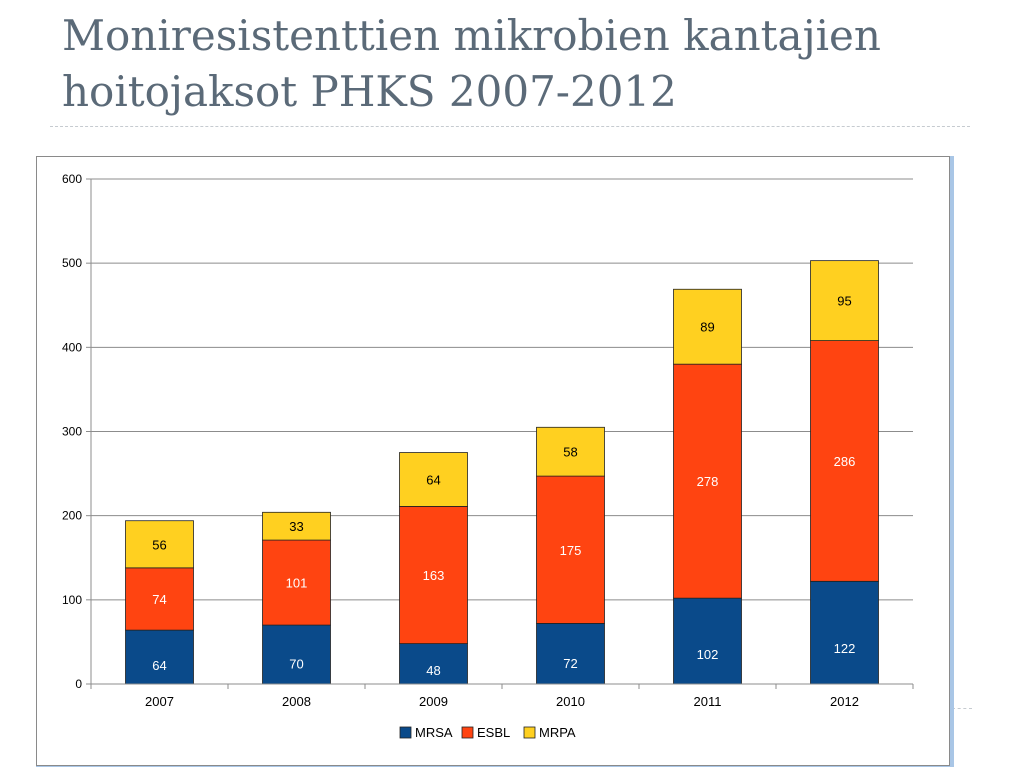 The image size is (1023, 770). Describe the element at coordinates (570, 701) in the screenshot. I see `x-tick-label: 2010` at that location.